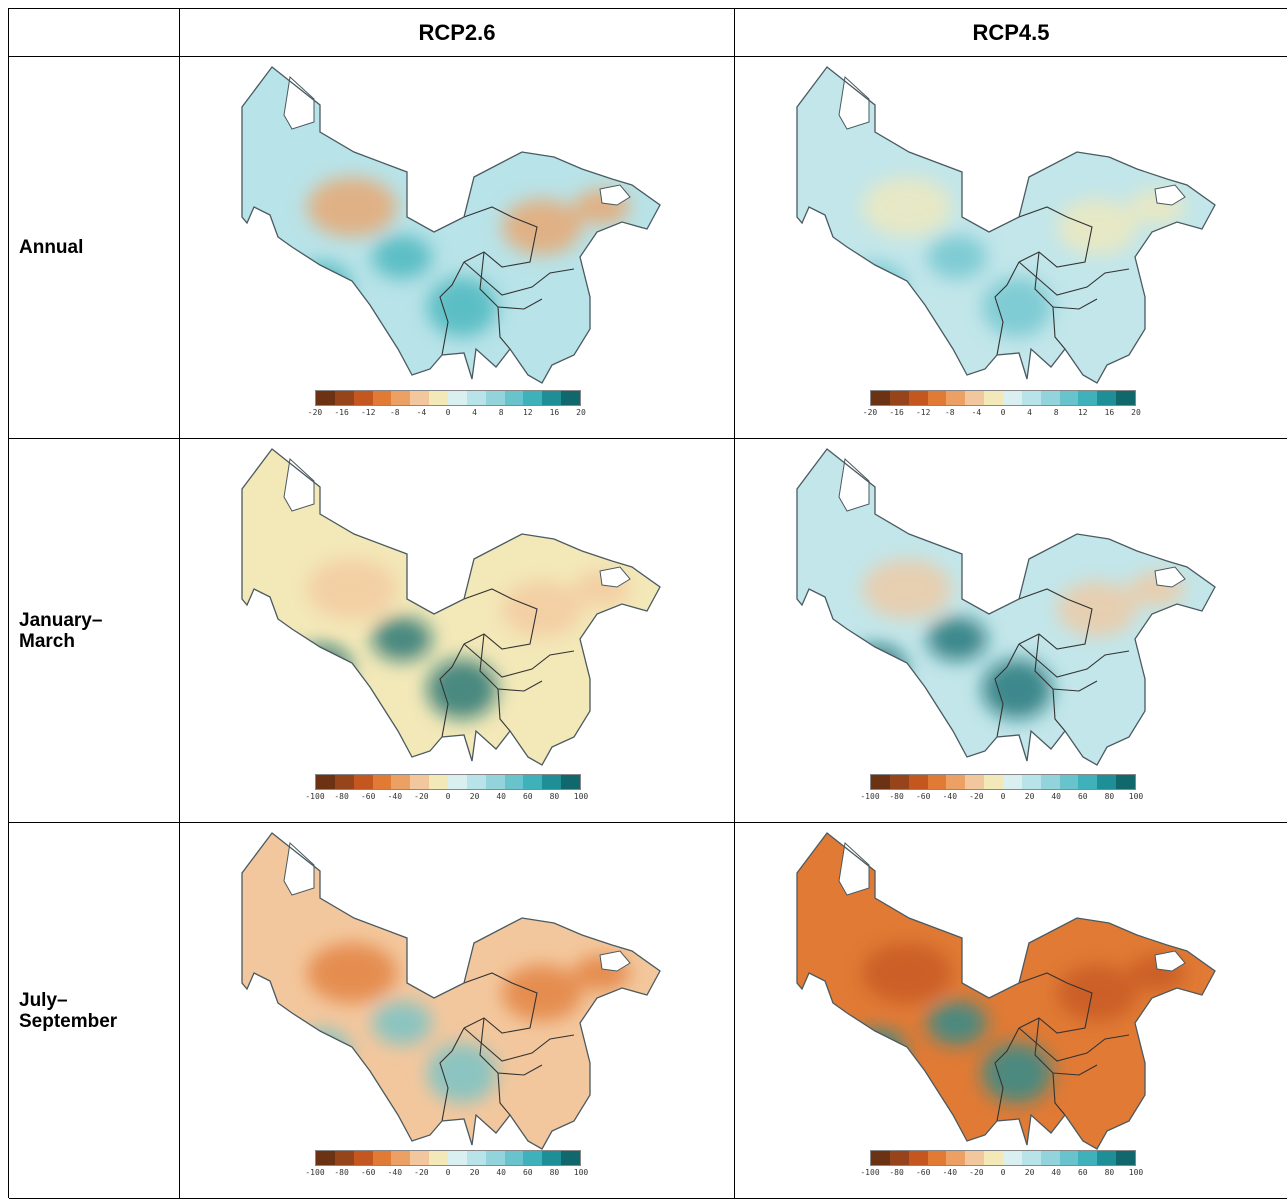  Describe the element at coordinates (976, 412) in the screenshot. I see `colorbar-tick-label: -4` at that location.